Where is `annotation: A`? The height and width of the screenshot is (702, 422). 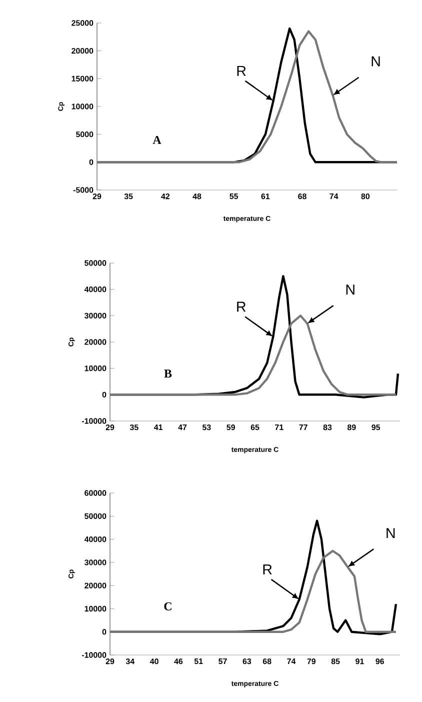 annotation: A is located at coordinates (157, 140).